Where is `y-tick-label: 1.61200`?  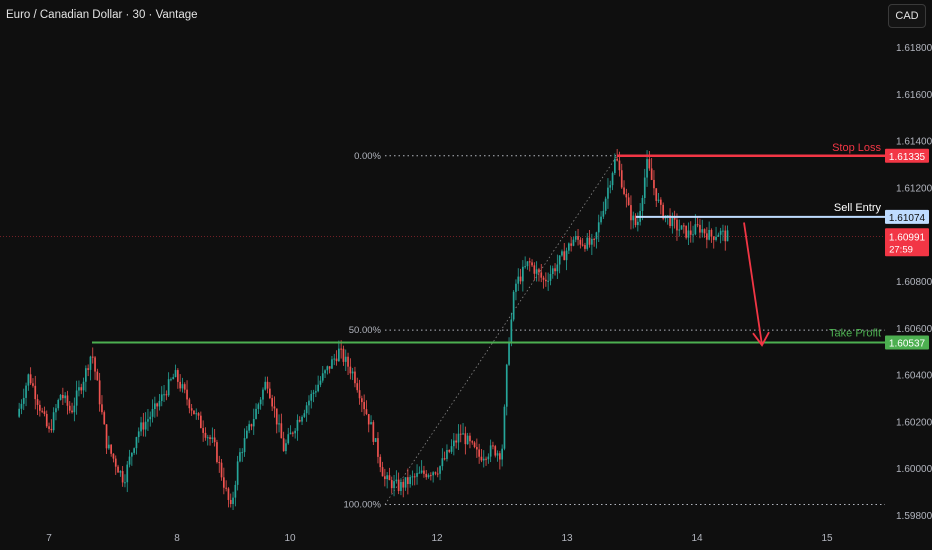
y-tick-label: 1.61200 is located at coordinates (914, 188).